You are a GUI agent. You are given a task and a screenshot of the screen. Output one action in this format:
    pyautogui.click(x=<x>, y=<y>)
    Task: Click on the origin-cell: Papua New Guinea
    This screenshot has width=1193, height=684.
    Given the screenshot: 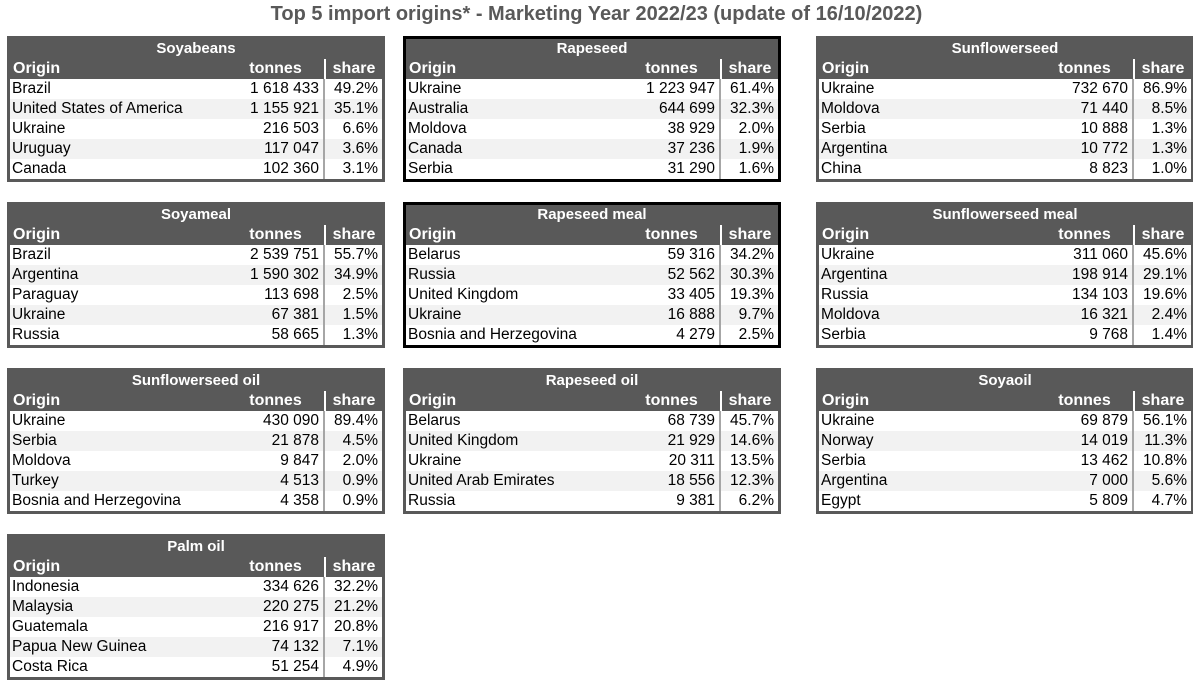 What is the action you would take?
    pyautogui.click(x=79, y=646)
    